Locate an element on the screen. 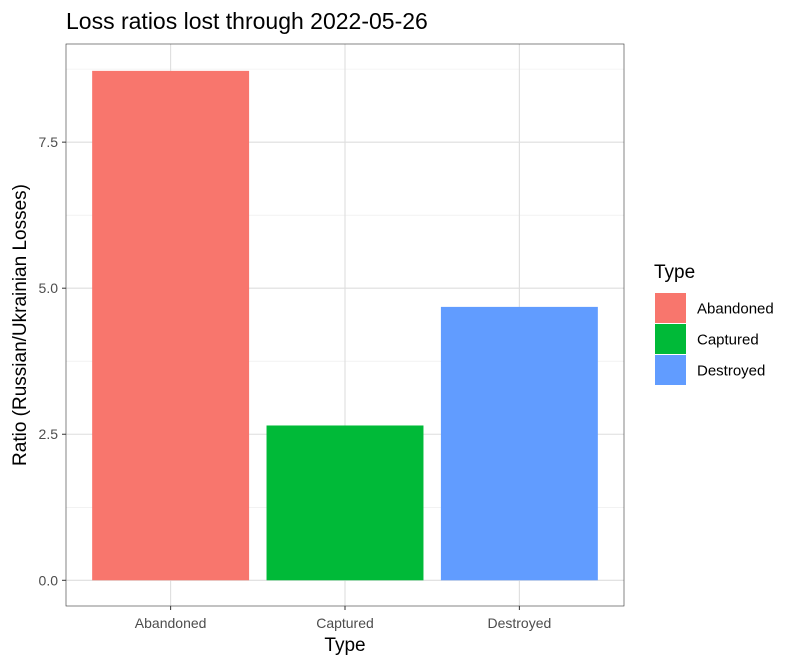  x-axis: Abandoned Captured Destroyed is located at coordinates (343, 618).